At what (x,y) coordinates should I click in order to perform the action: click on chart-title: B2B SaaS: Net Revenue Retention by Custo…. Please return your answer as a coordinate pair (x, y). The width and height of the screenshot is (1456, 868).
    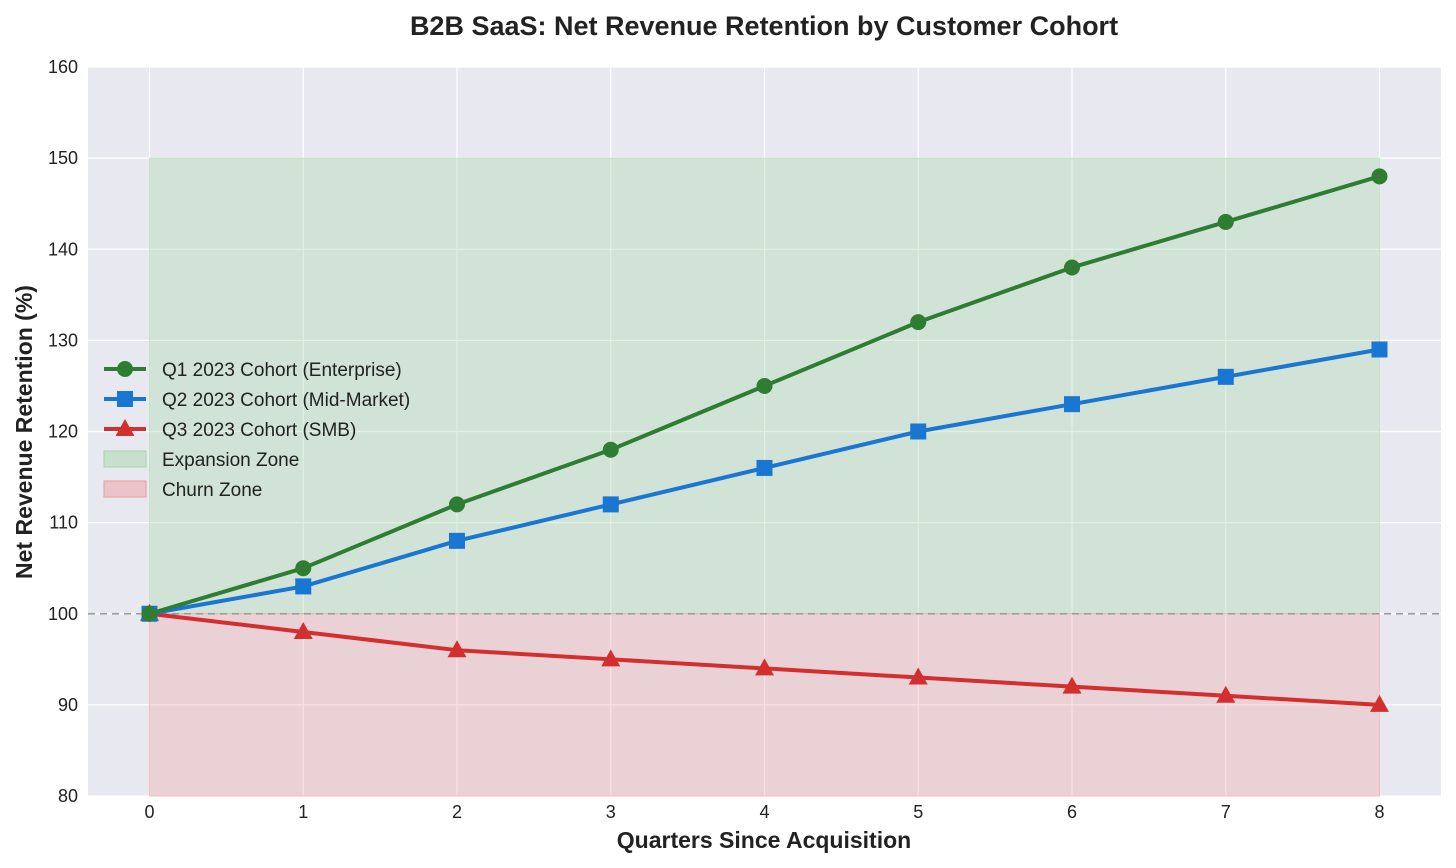
    Looking at the image, I should click on (764, 26).